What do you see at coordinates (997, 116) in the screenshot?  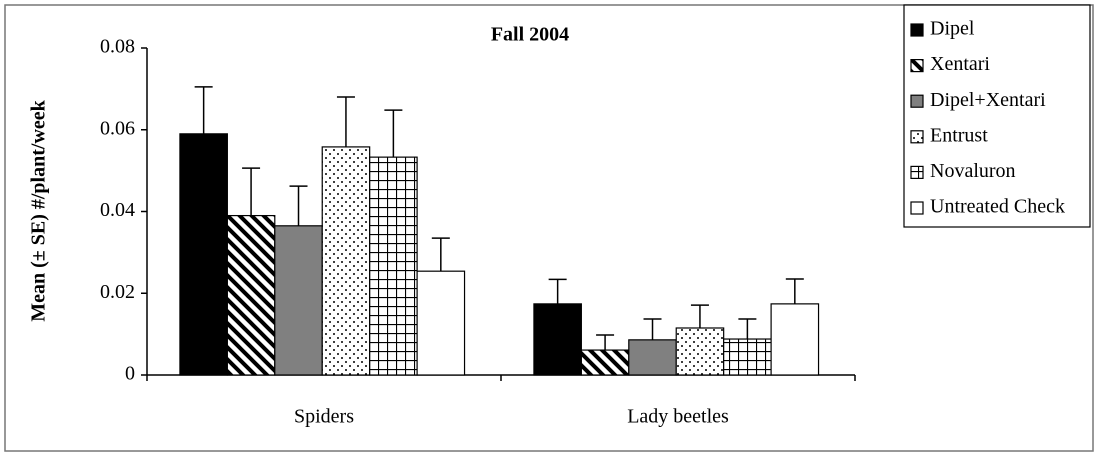 I see `legend-box` at bounding box center [997, 116].